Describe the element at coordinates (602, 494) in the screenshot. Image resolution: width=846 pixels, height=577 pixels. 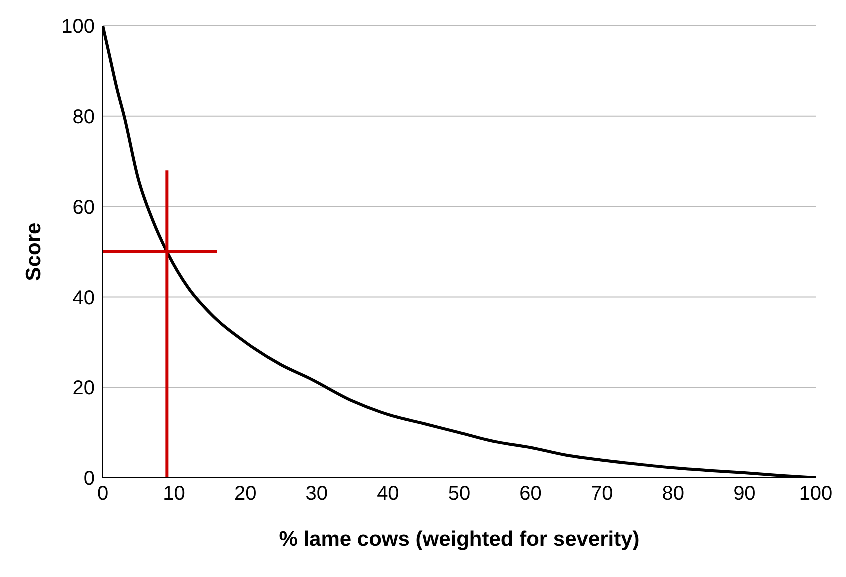
I see `x-tick-label: 70` at that location.